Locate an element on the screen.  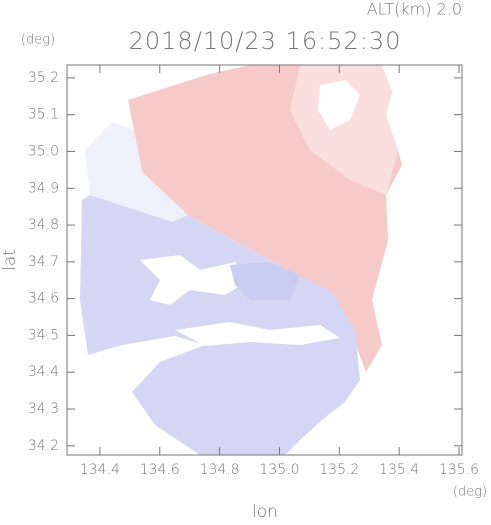
x-tick-label: 134.8 is located at coordinates (220, 470).